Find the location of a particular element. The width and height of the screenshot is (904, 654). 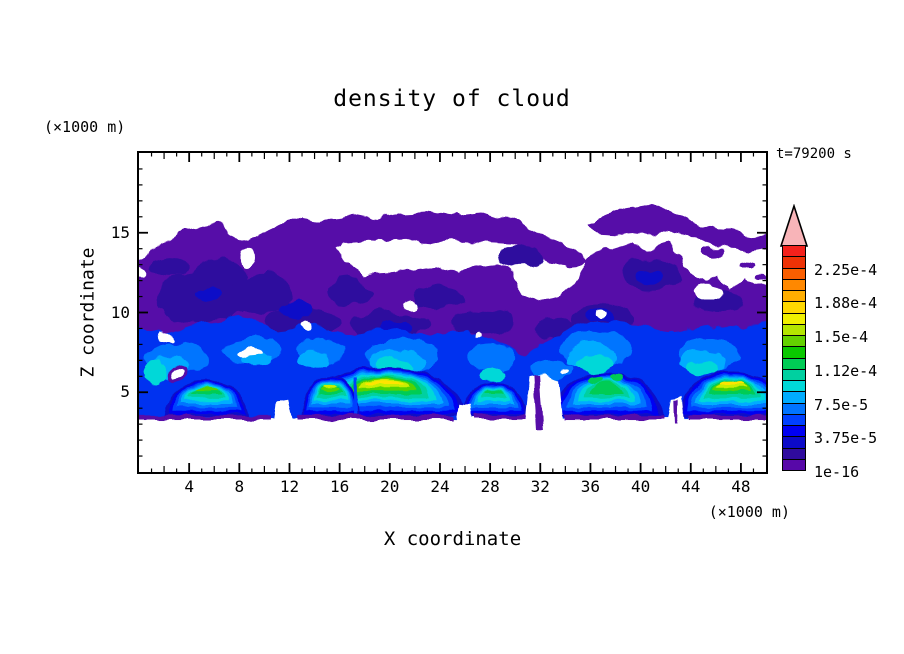

y-tick-label: 15 is located at coordinates (120, 232).